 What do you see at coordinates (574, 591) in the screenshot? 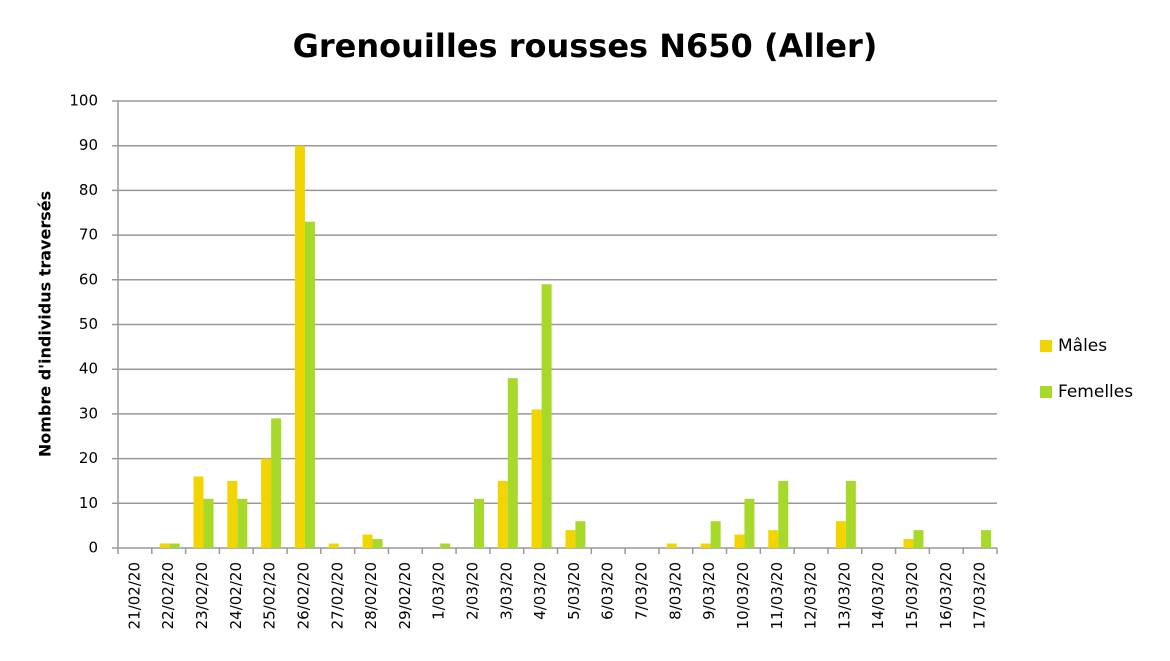
I see `x-tick-label: 5/03/20` at bounding box center [574, 591].